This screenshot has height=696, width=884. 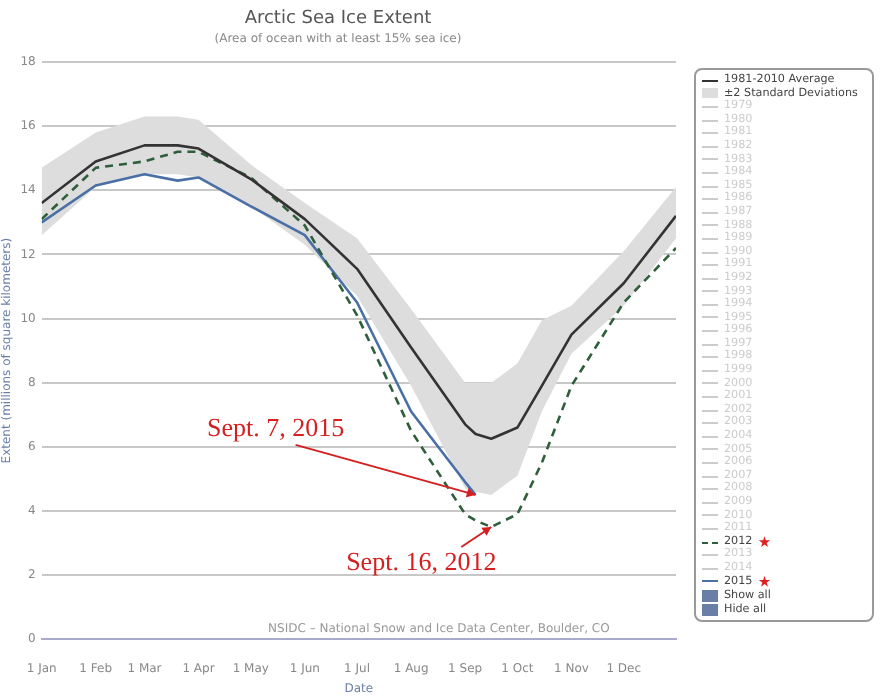 What do you see at coordinates (338, 19) in the screenshot?
I see `chart-title: Arctic Sea Ice Extent` at bounding box center [338, 19].